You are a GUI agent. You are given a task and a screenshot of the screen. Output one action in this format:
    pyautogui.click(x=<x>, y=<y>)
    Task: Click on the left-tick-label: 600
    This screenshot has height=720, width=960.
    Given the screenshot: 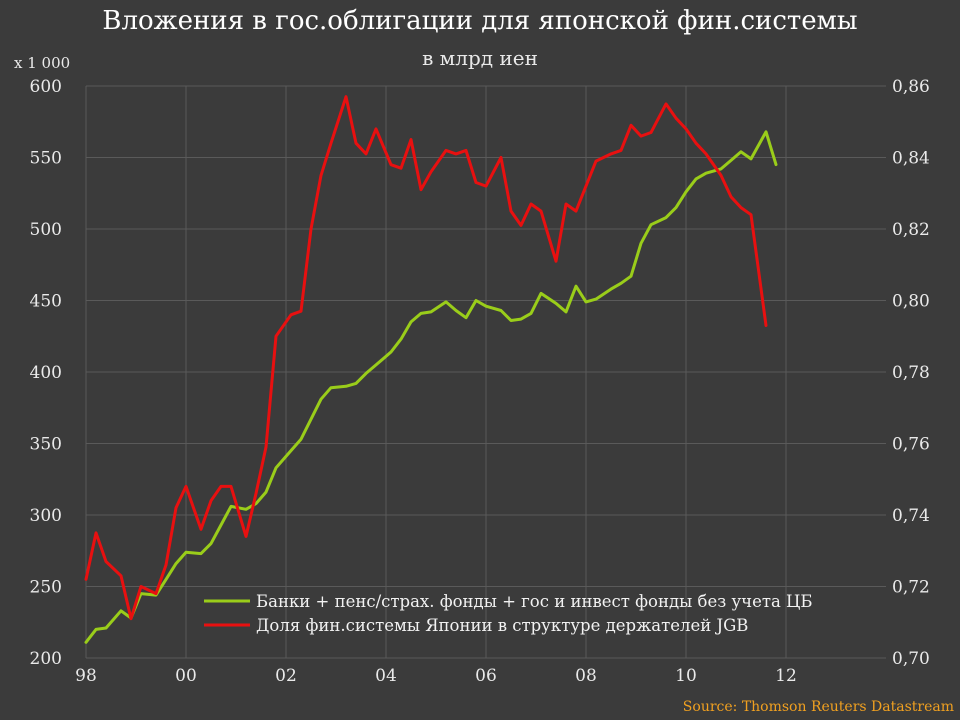 What is the action you would take?
    pyautogui.click(x=46, y=87)
    